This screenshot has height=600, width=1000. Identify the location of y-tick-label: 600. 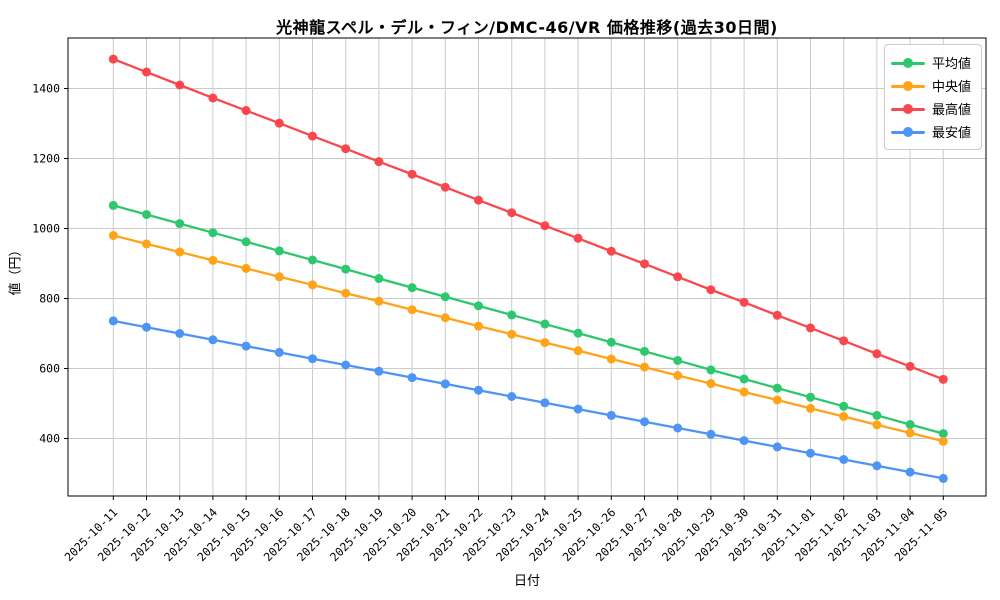
(49, 369).